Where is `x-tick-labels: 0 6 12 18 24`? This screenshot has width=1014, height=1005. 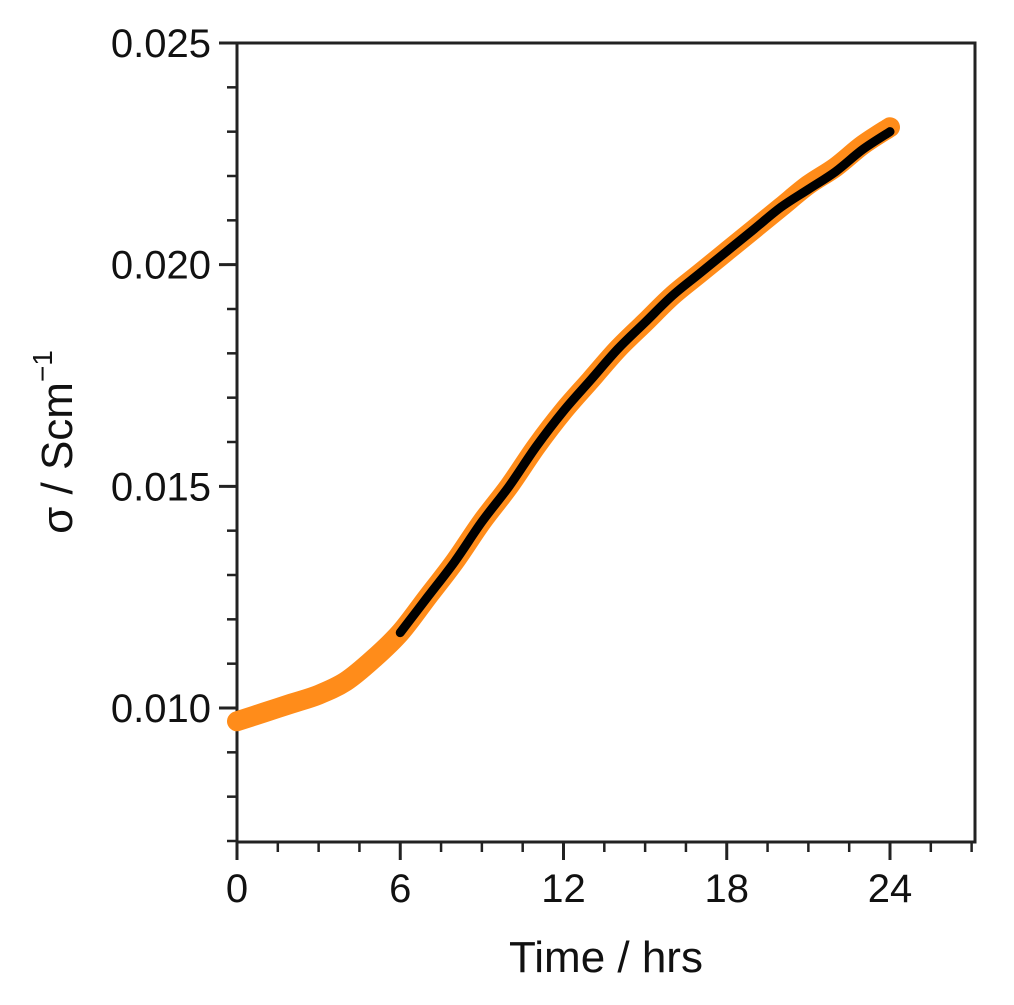 x-tick-labels: 0 6 12 18 24 is located at coordinates (569, 889).